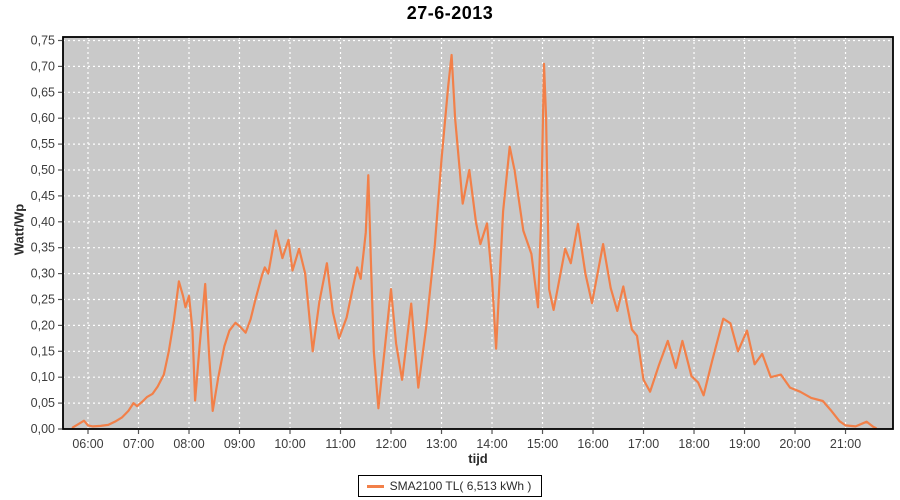  Describe the element at coordinates (643, 444) in the screenshot. I see `x-tick-label: 17:00` at that location.